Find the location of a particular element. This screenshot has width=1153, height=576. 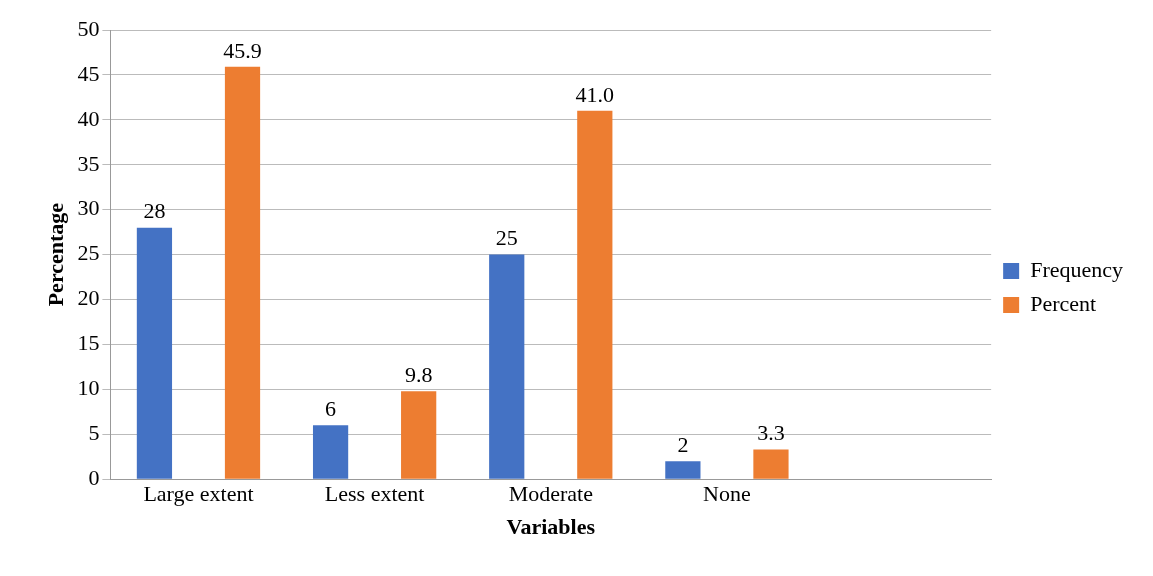

y-tick-label: 0 is located at coordinates (94, 477).